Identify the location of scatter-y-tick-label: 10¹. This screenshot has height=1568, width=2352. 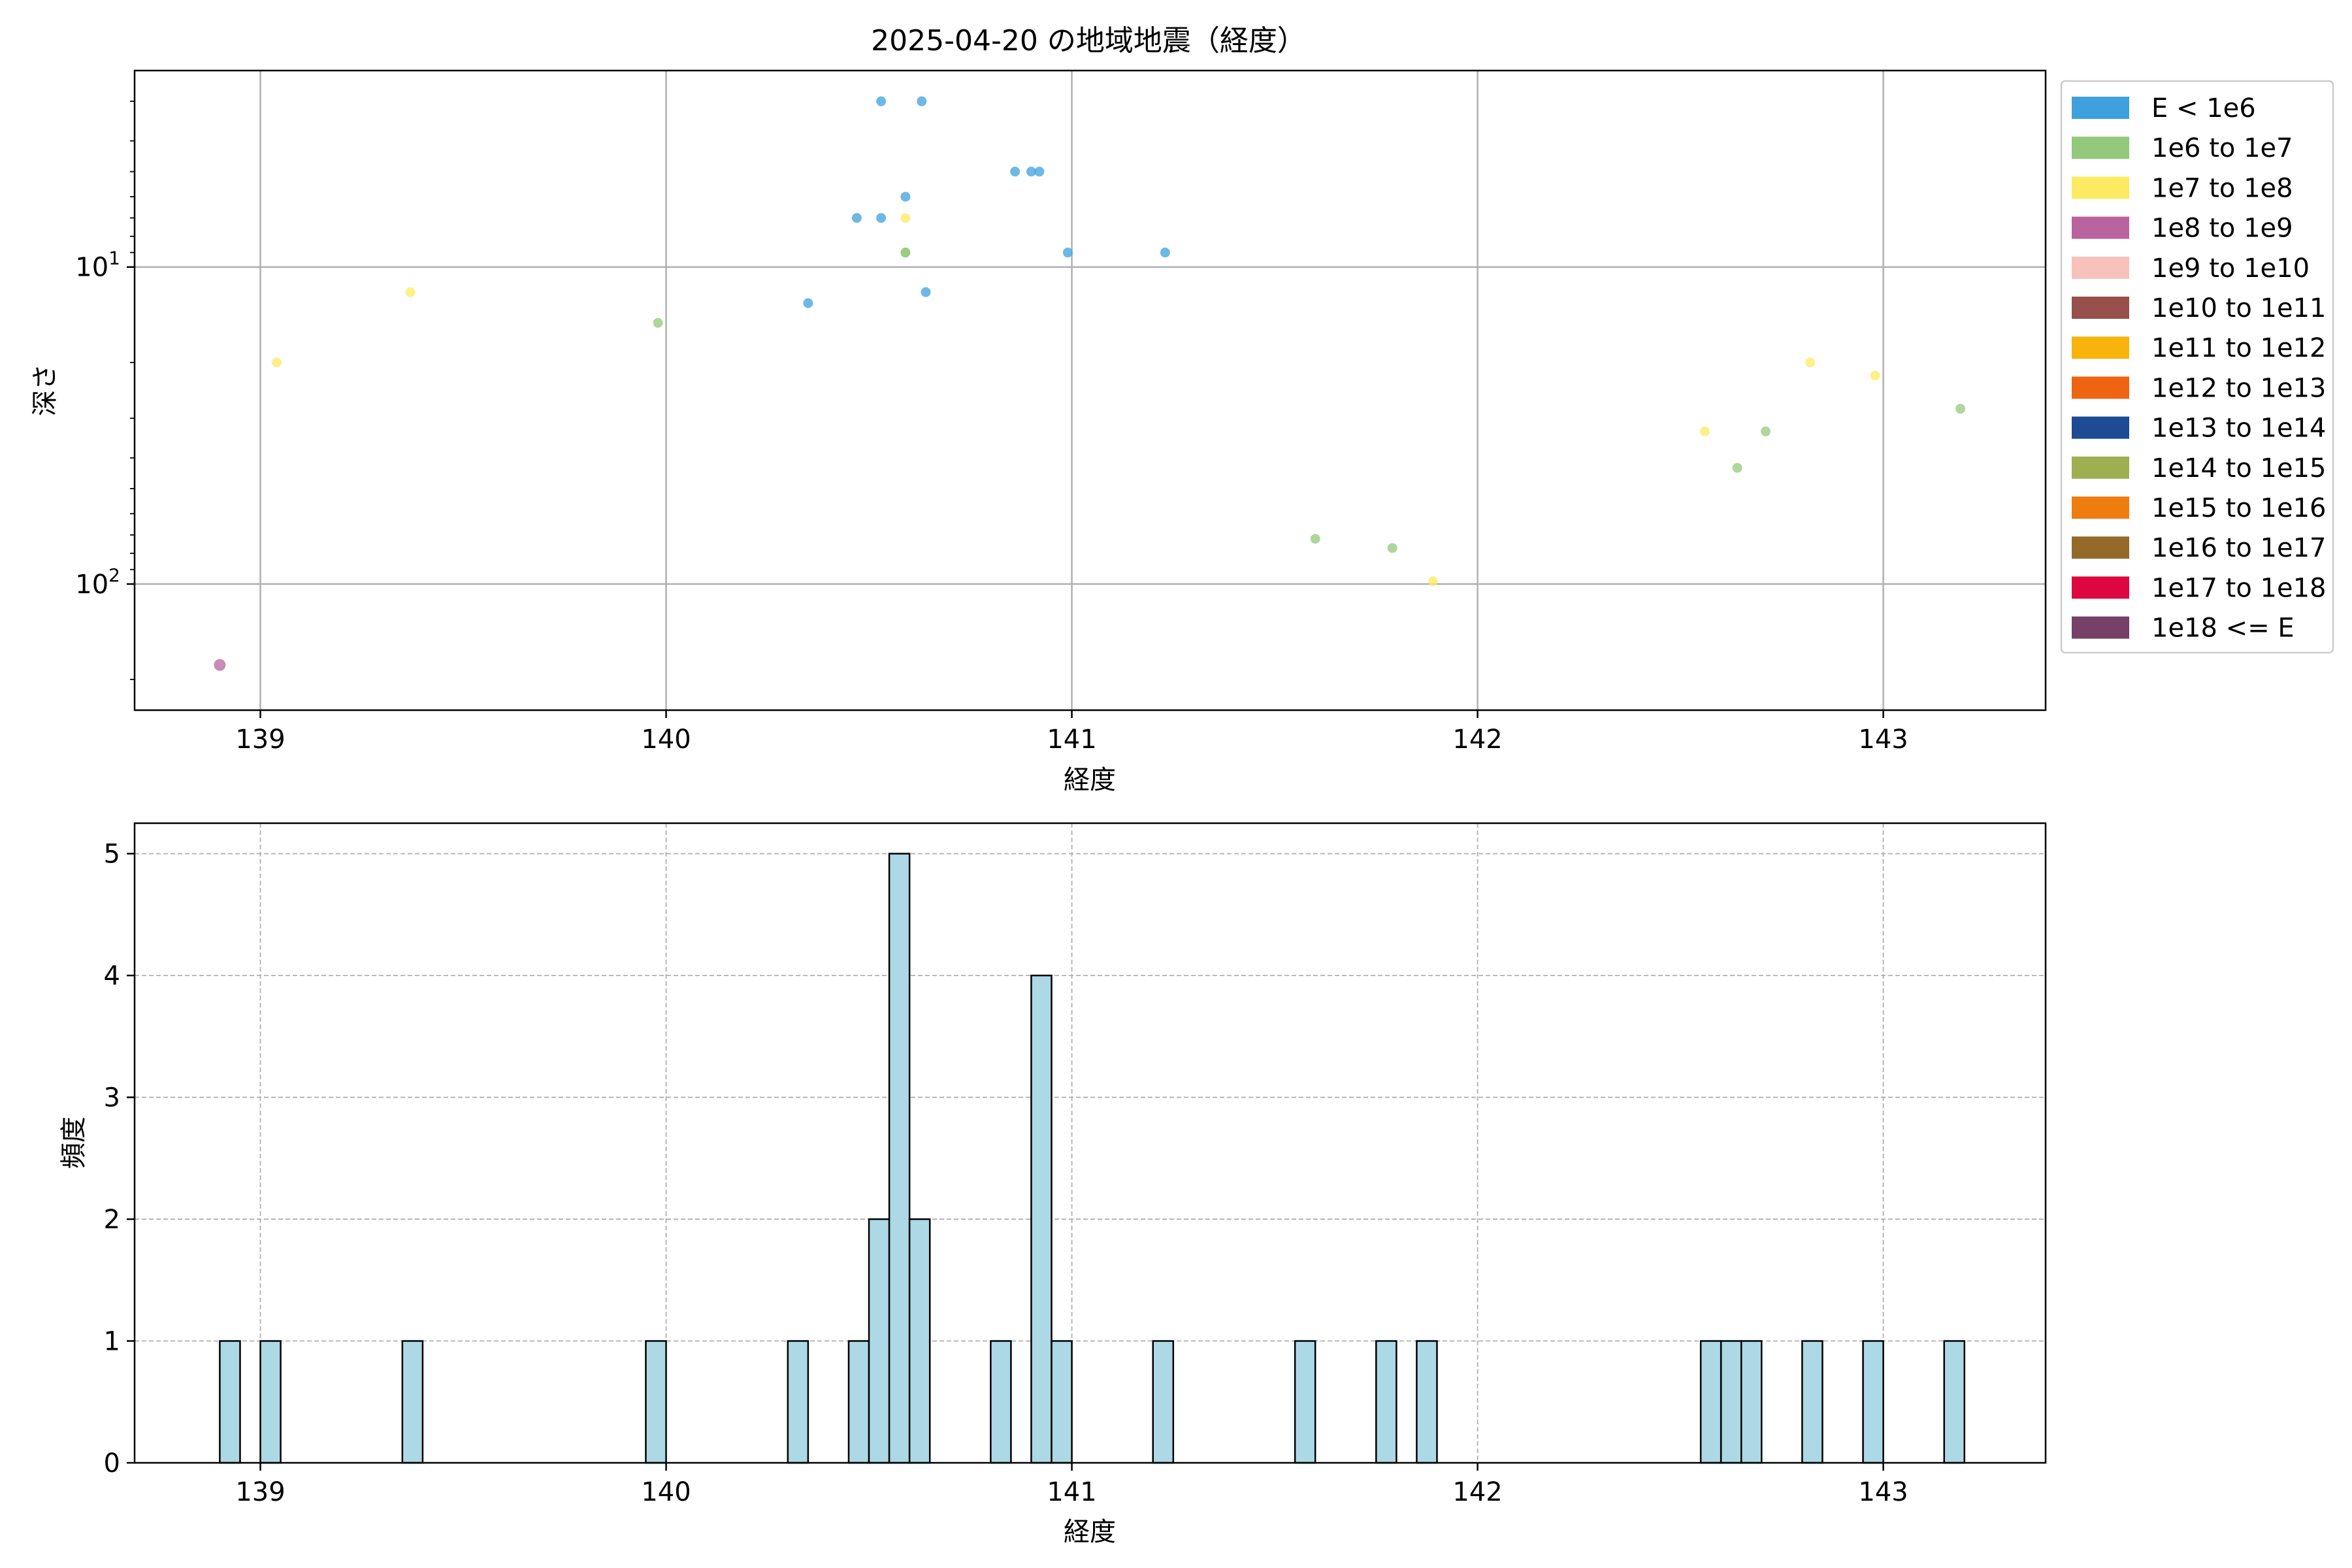
(97, 265).